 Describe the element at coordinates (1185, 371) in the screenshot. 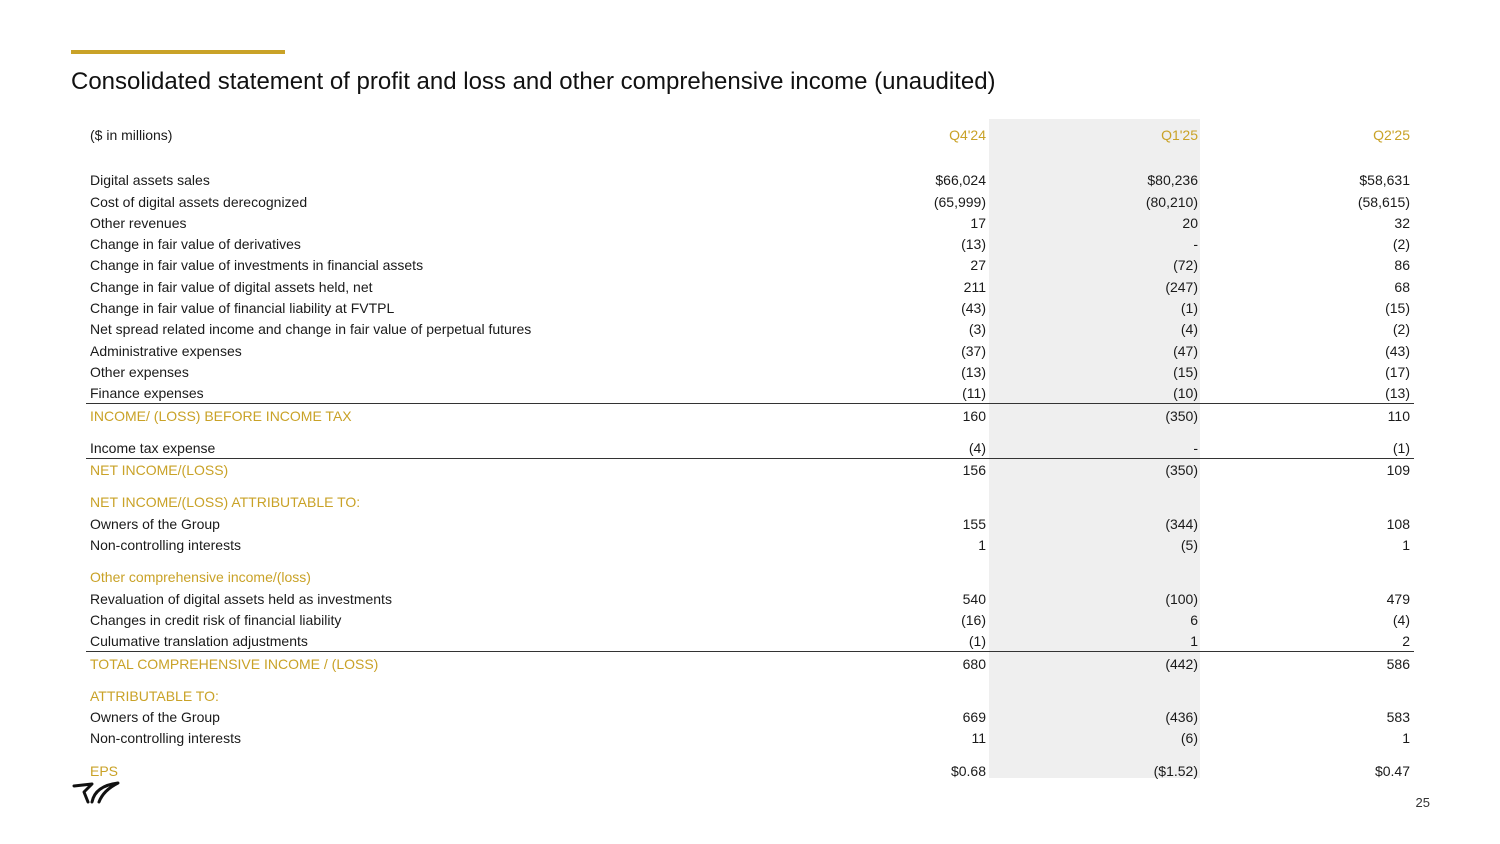

I see `cell-q1-25: (15)` at that location.